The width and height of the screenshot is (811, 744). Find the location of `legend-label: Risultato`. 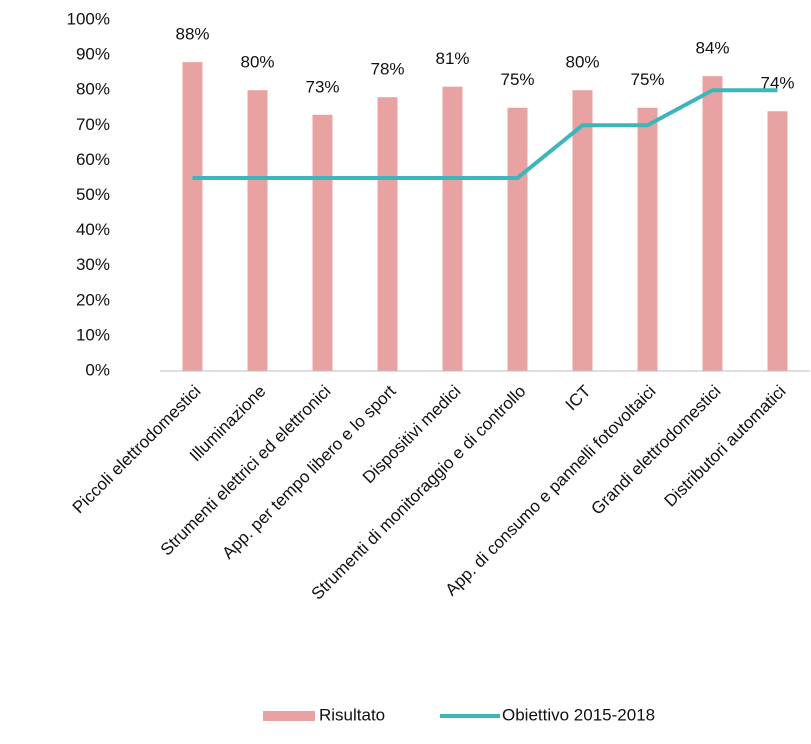

legend-label: Risultato is located at coordinates (352, 714).